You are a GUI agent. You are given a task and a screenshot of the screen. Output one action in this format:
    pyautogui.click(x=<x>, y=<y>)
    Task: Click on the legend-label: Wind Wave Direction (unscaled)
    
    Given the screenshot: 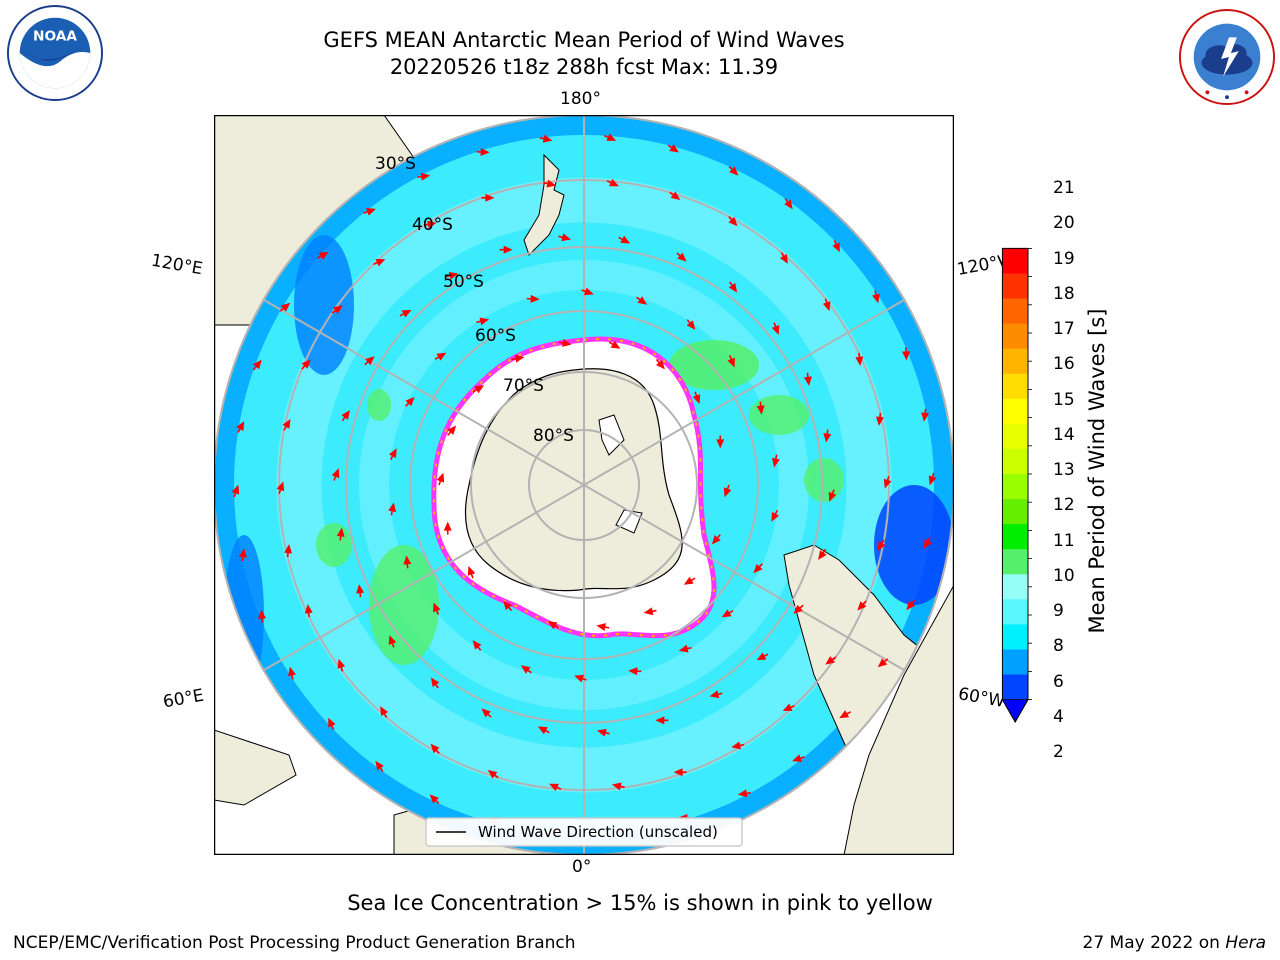 What is the action you would take?
    pyautogui.click(x=598, y=832)
    